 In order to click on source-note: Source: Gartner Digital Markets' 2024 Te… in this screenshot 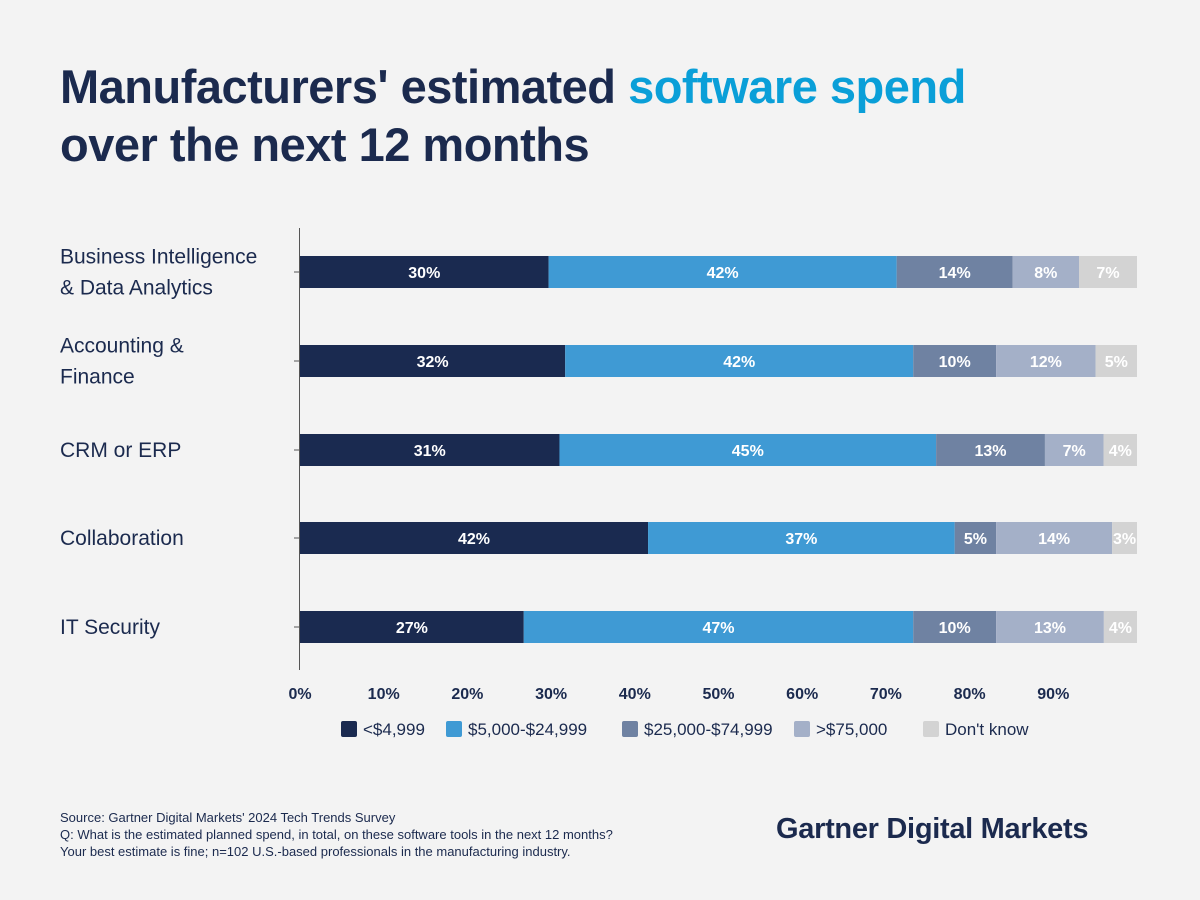, I will do `click(228, 817)`.